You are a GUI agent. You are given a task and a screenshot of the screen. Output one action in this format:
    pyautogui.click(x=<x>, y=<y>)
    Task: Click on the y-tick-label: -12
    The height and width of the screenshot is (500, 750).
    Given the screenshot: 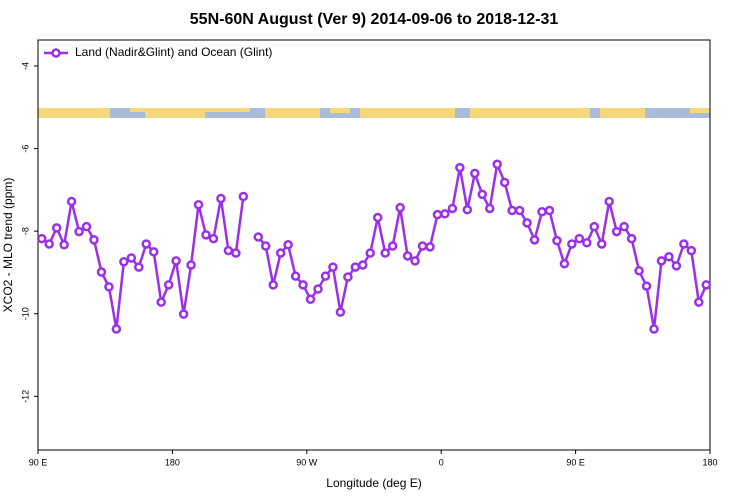 What is the action you would take?
    pyautogui.click(x=25, y=396)
    